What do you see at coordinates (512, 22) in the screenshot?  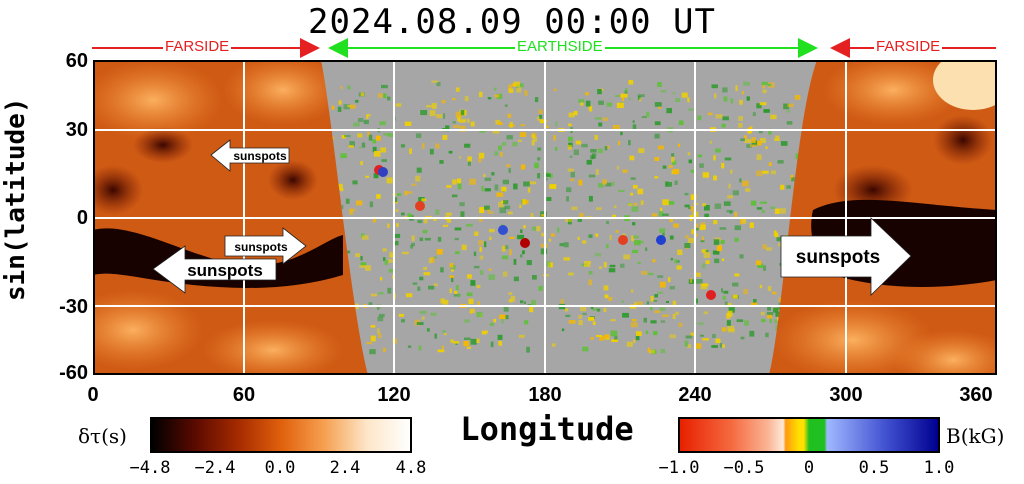 I see `map-title: 2024.08.09 00:00 UT` at bounding box center [512, 22].